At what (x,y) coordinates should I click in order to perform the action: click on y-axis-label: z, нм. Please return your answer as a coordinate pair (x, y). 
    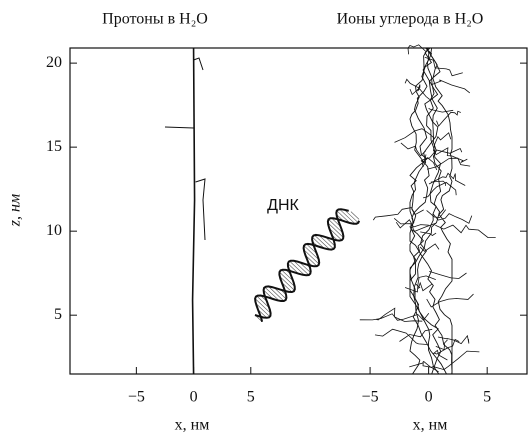
    Looking at the image, I should click on (15, 210).